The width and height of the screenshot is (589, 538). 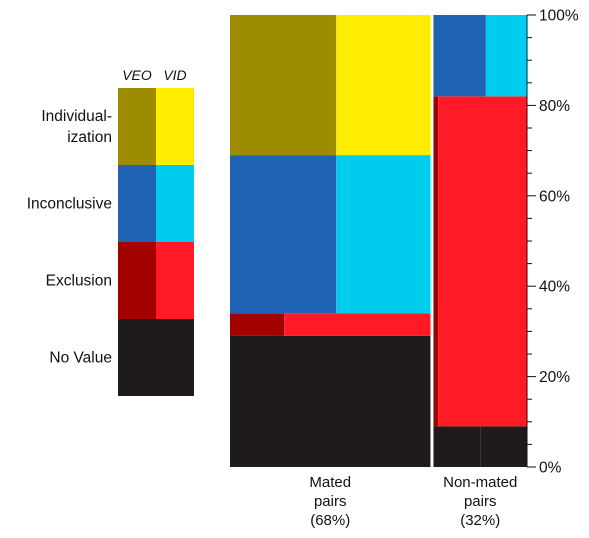 I want to click on bar-mated-individualization-veo, so click(x=283, y=85).